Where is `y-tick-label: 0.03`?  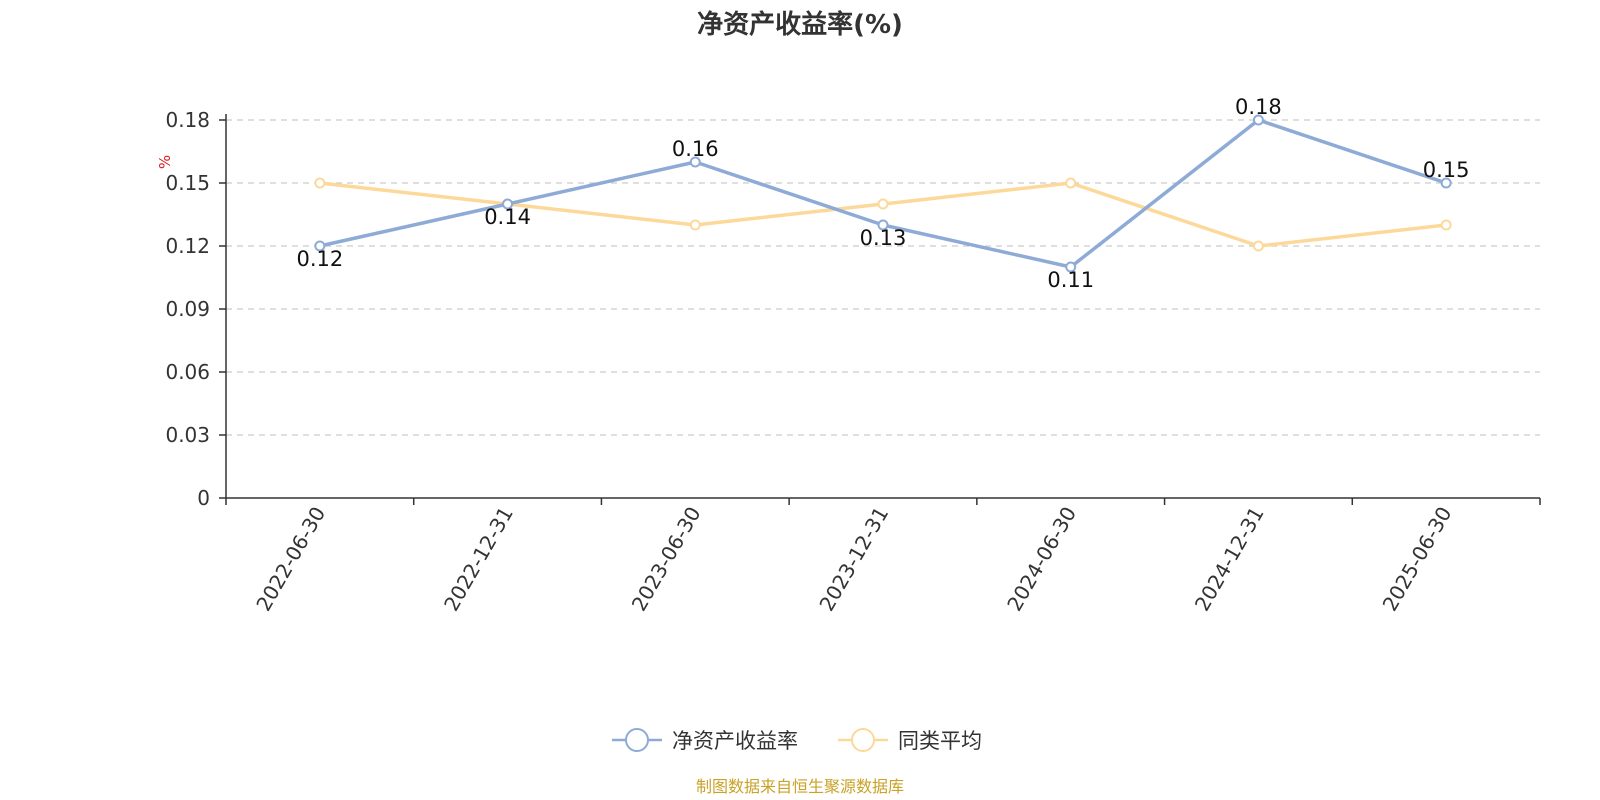
y-tick-label: 0.03 is located at coordinates (187, 435).